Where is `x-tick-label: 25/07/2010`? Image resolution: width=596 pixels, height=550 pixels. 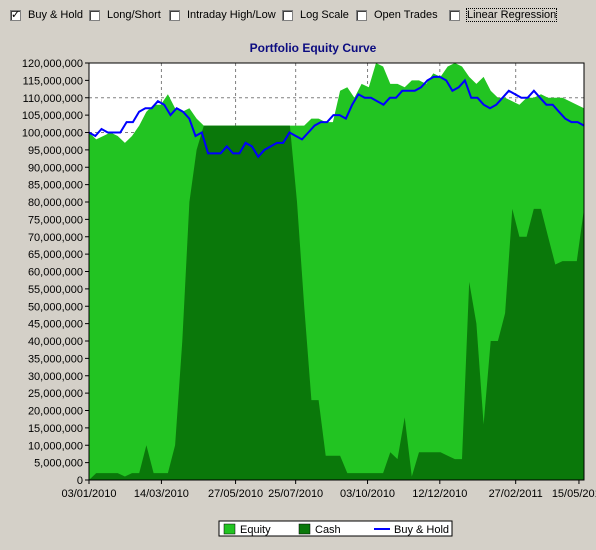
x-tick-label: 25/07/2010 is located at coordinates (295, 494).